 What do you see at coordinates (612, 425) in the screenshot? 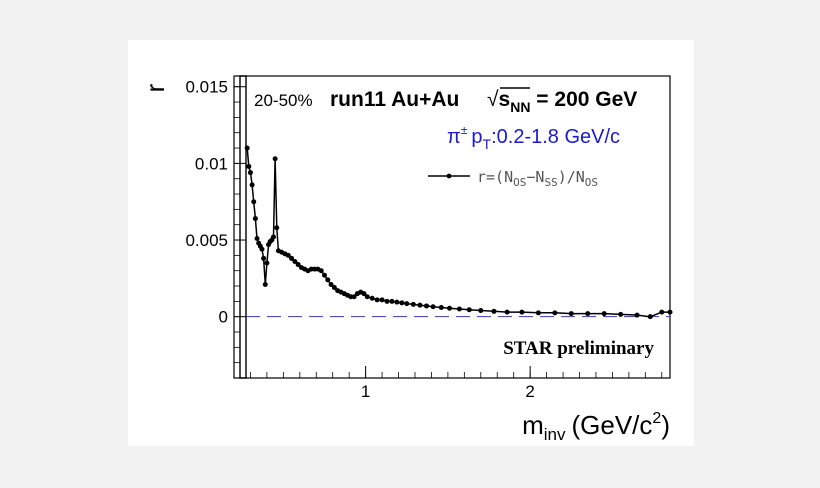
I see `x-axis-title-units: (GeV/c` at bounding box center [612, 425].